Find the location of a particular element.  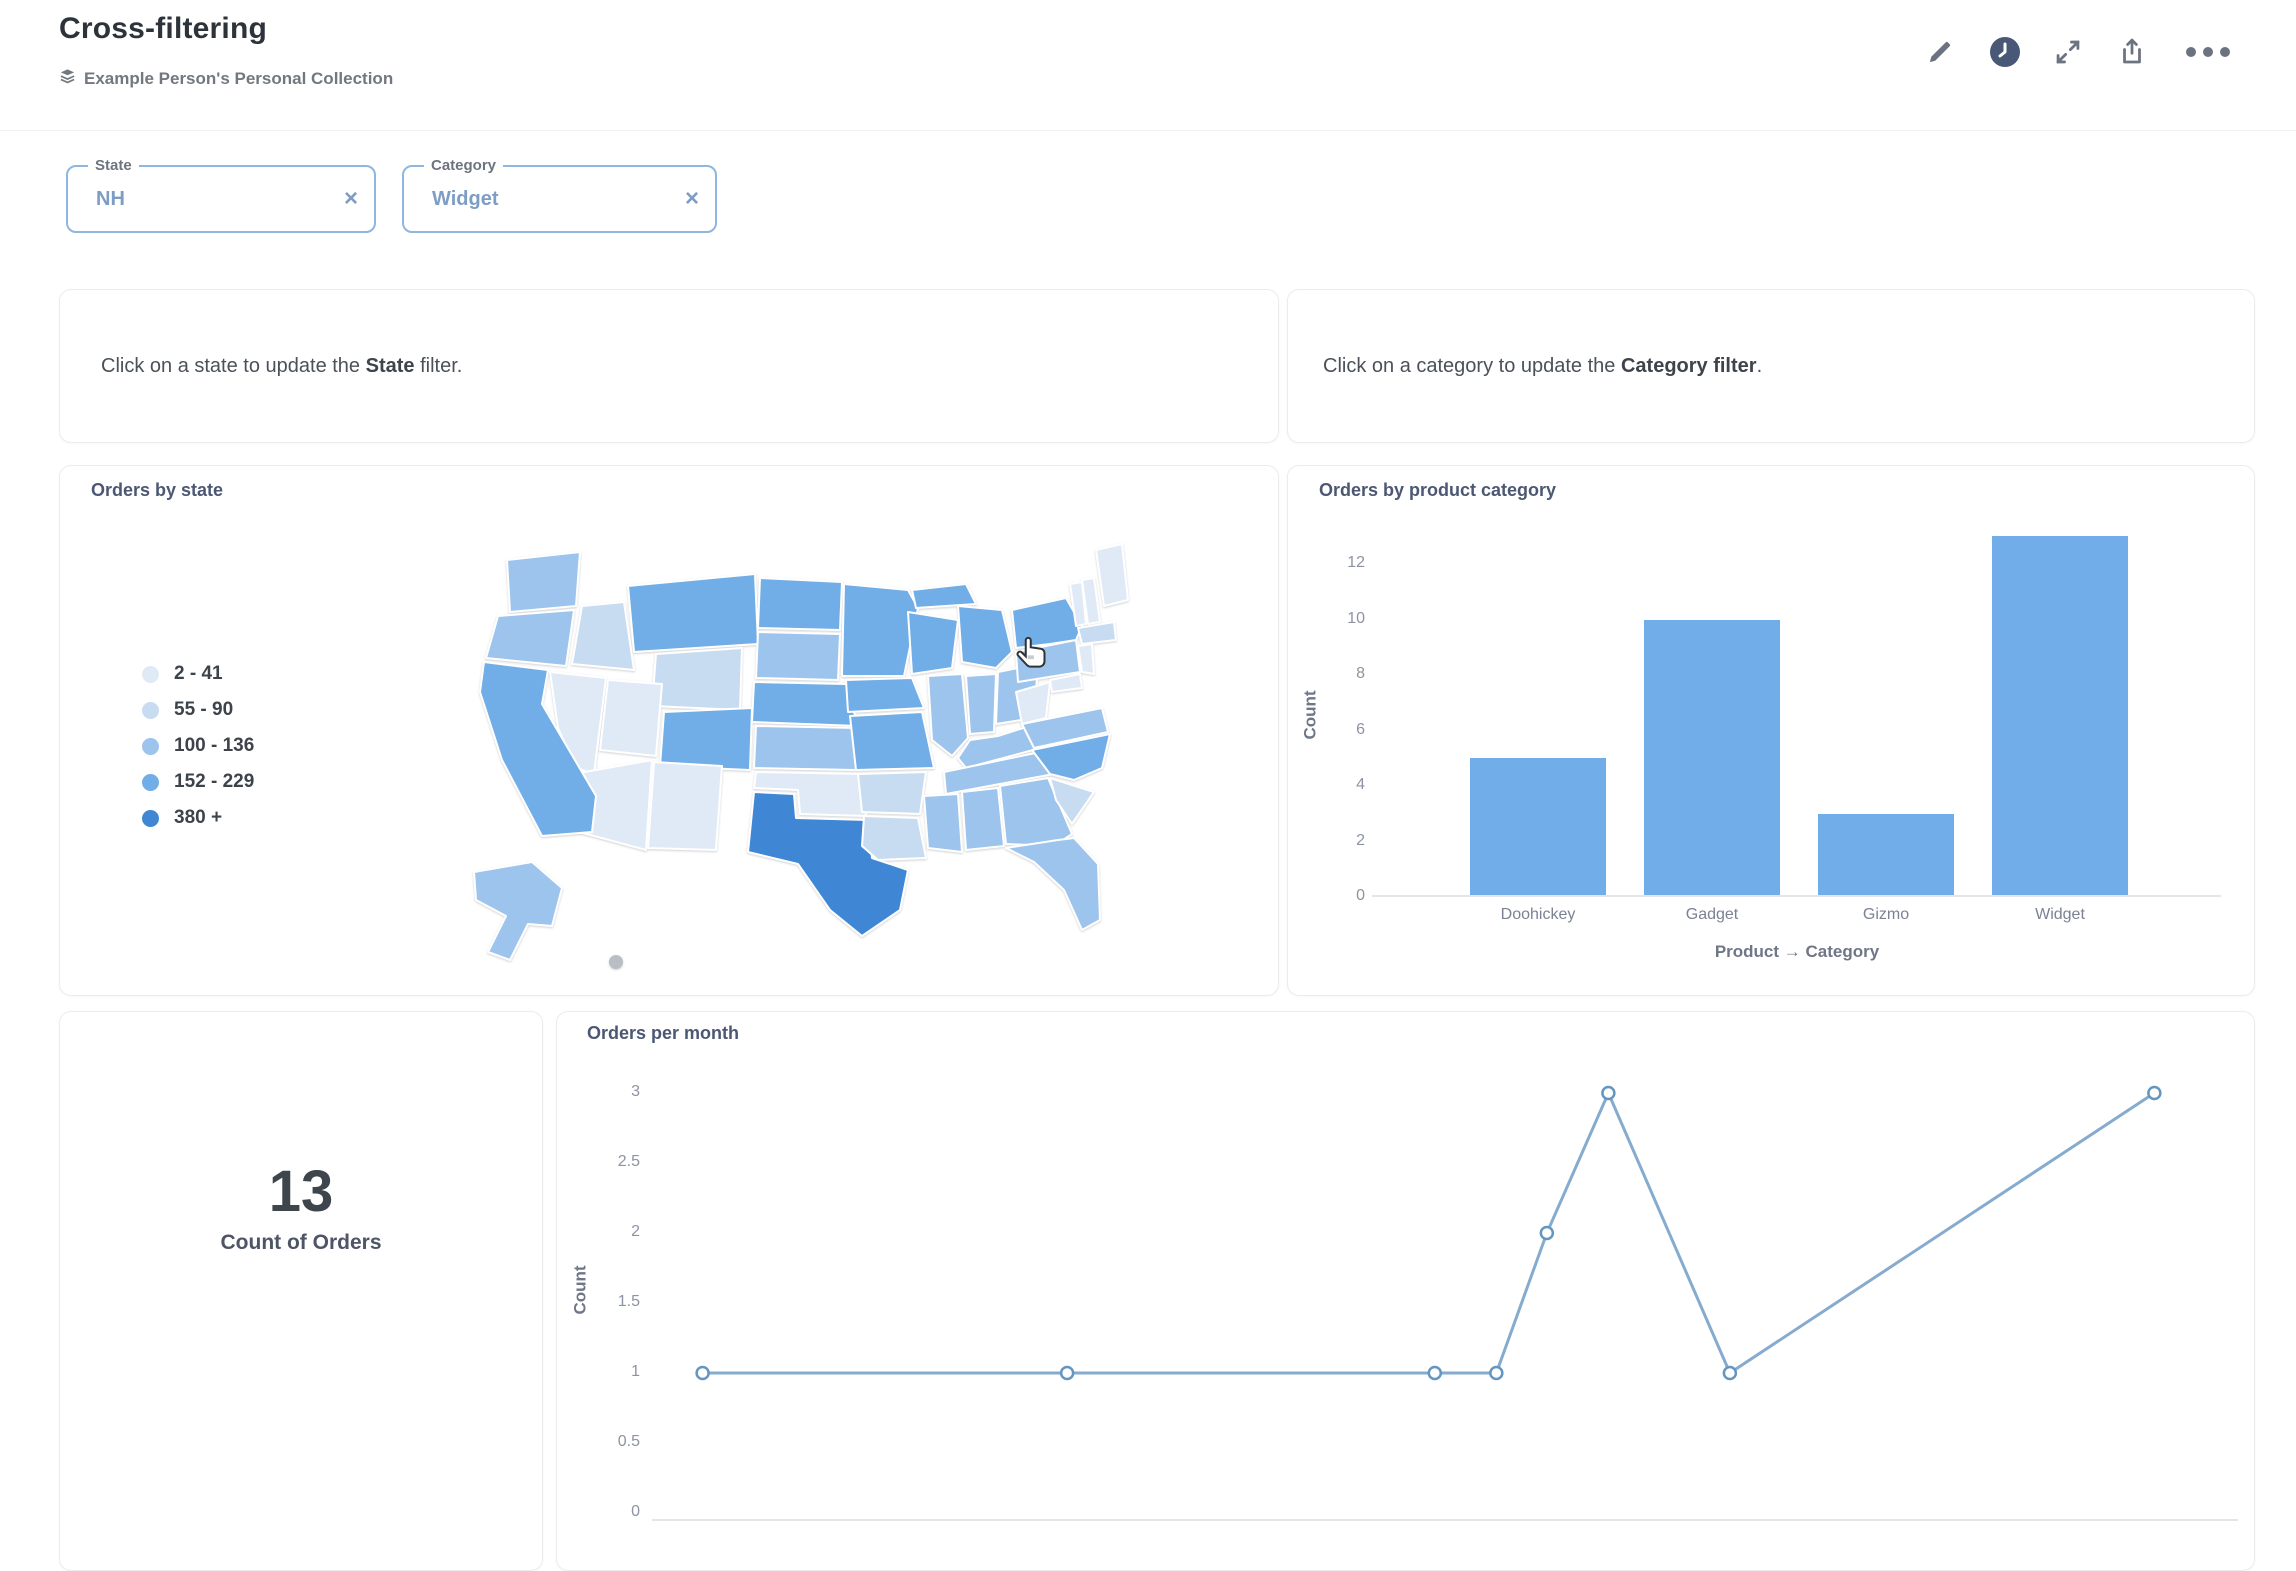

us-choropleth-map is located at coordinates (770, 758).